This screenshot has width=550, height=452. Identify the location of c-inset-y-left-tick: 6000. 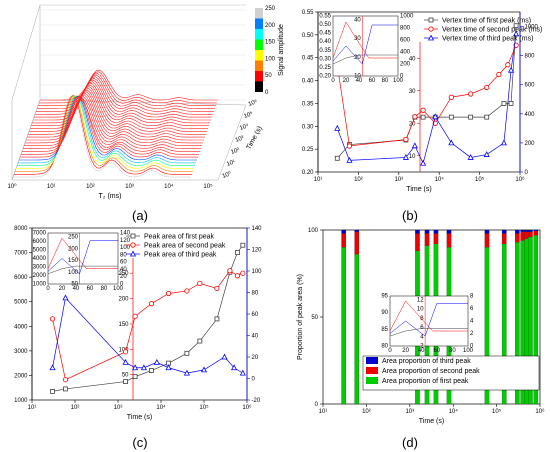
(40, 242).